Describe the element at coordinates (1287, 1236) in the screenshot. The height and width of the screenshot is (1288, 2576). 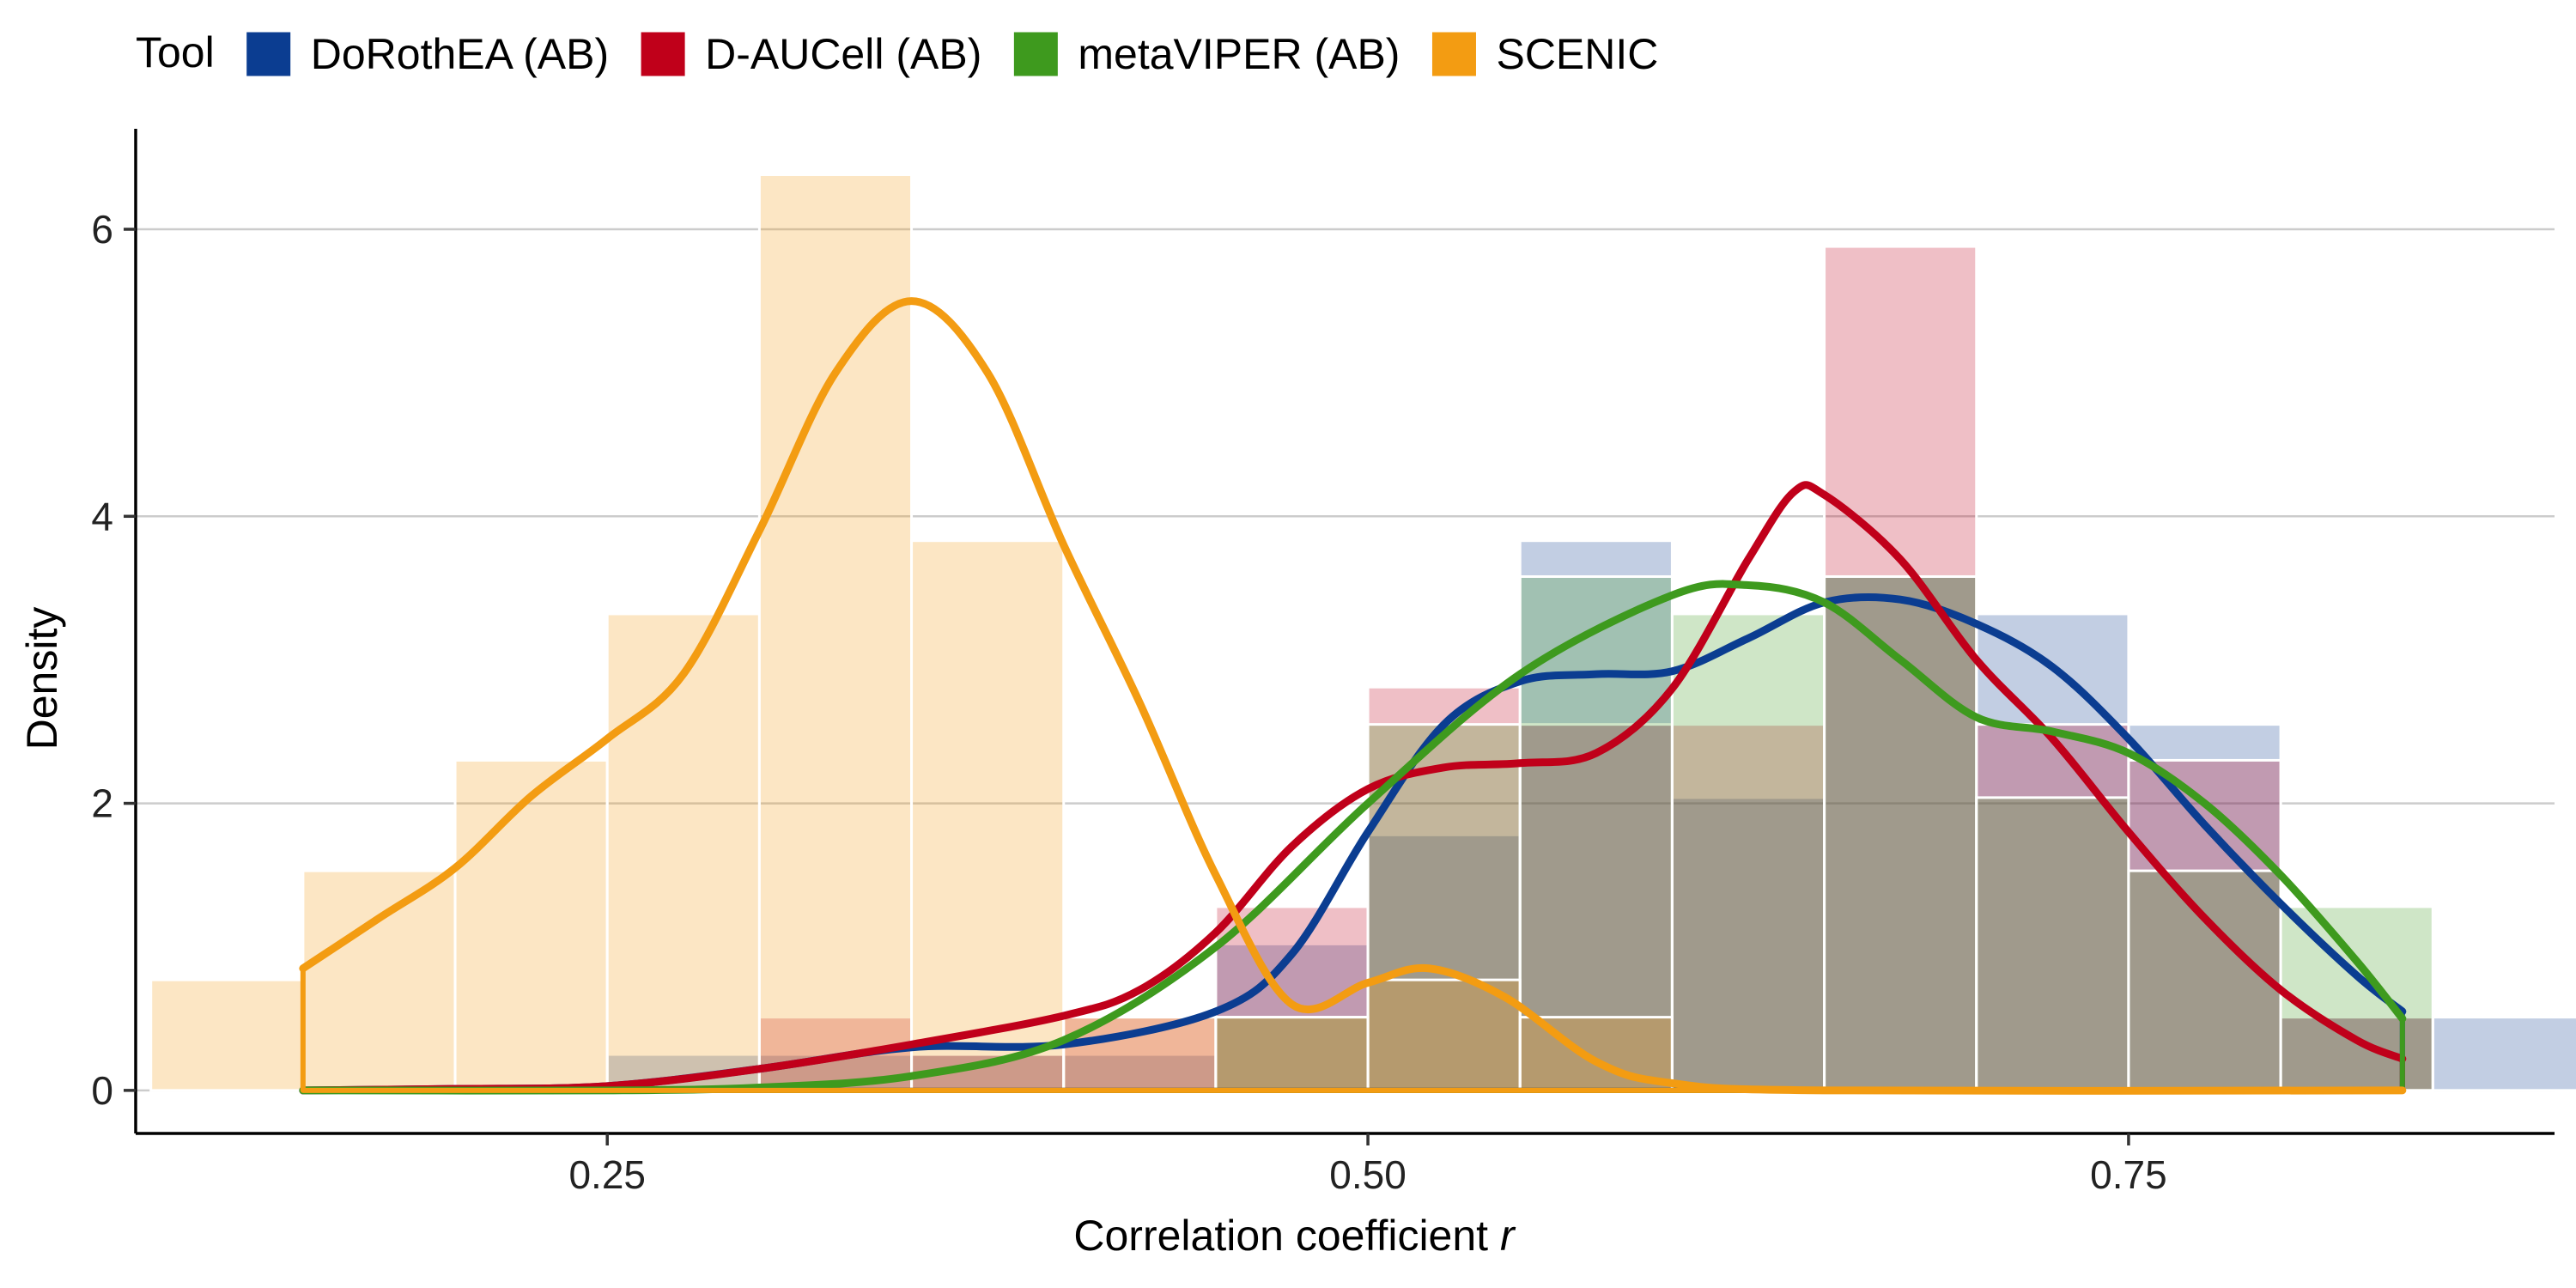
I see `x-axis-title-text: Correlation coefficient` at that location.